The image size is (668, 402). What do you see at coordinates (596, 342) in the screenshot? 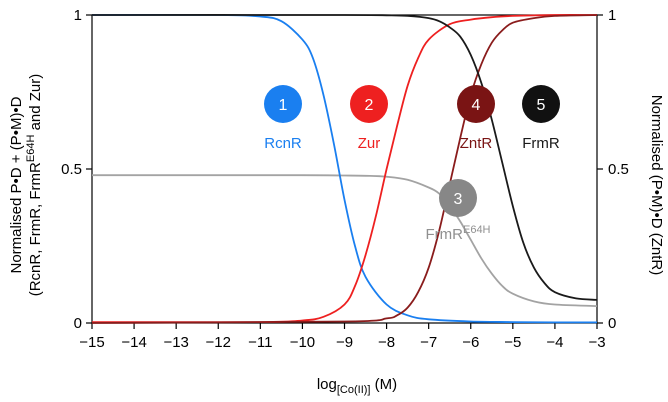
I see `x-tick-label: −3` at bounding box center [596, 342].